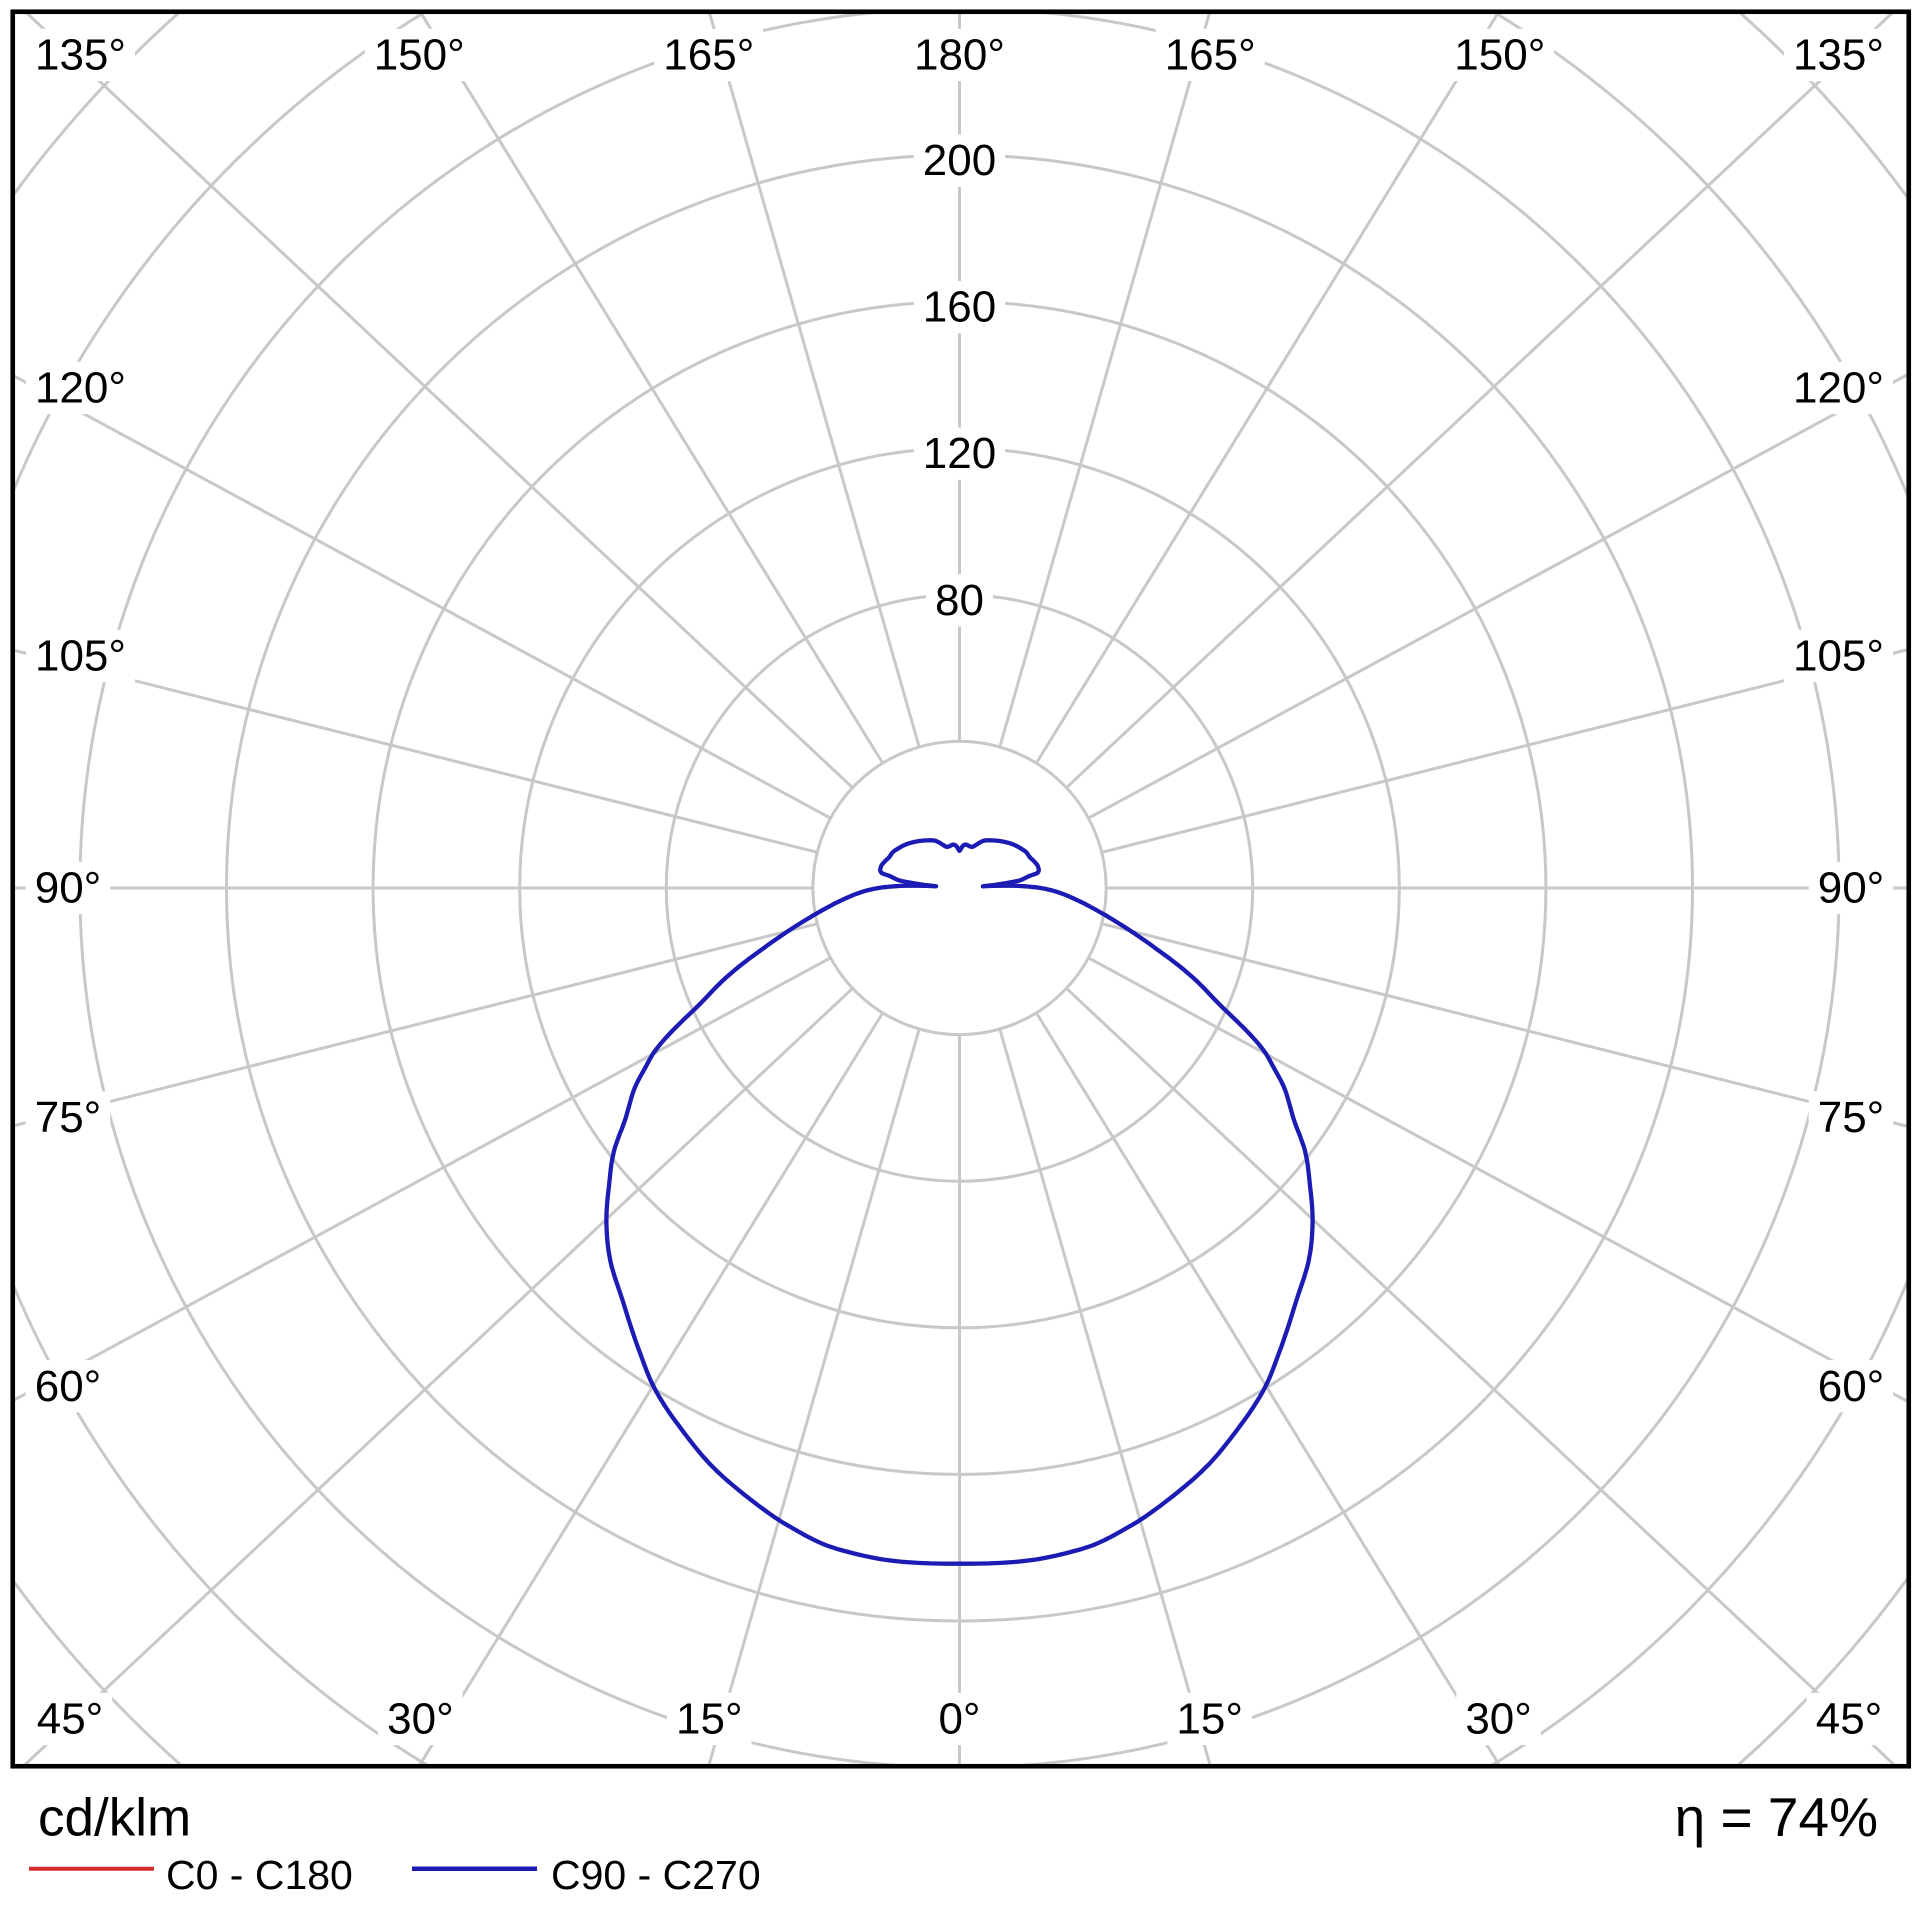 The width and height of the screenshot is (1920, 1920). I want to click on svg-text: C0 - C180, so click(259, 1875).